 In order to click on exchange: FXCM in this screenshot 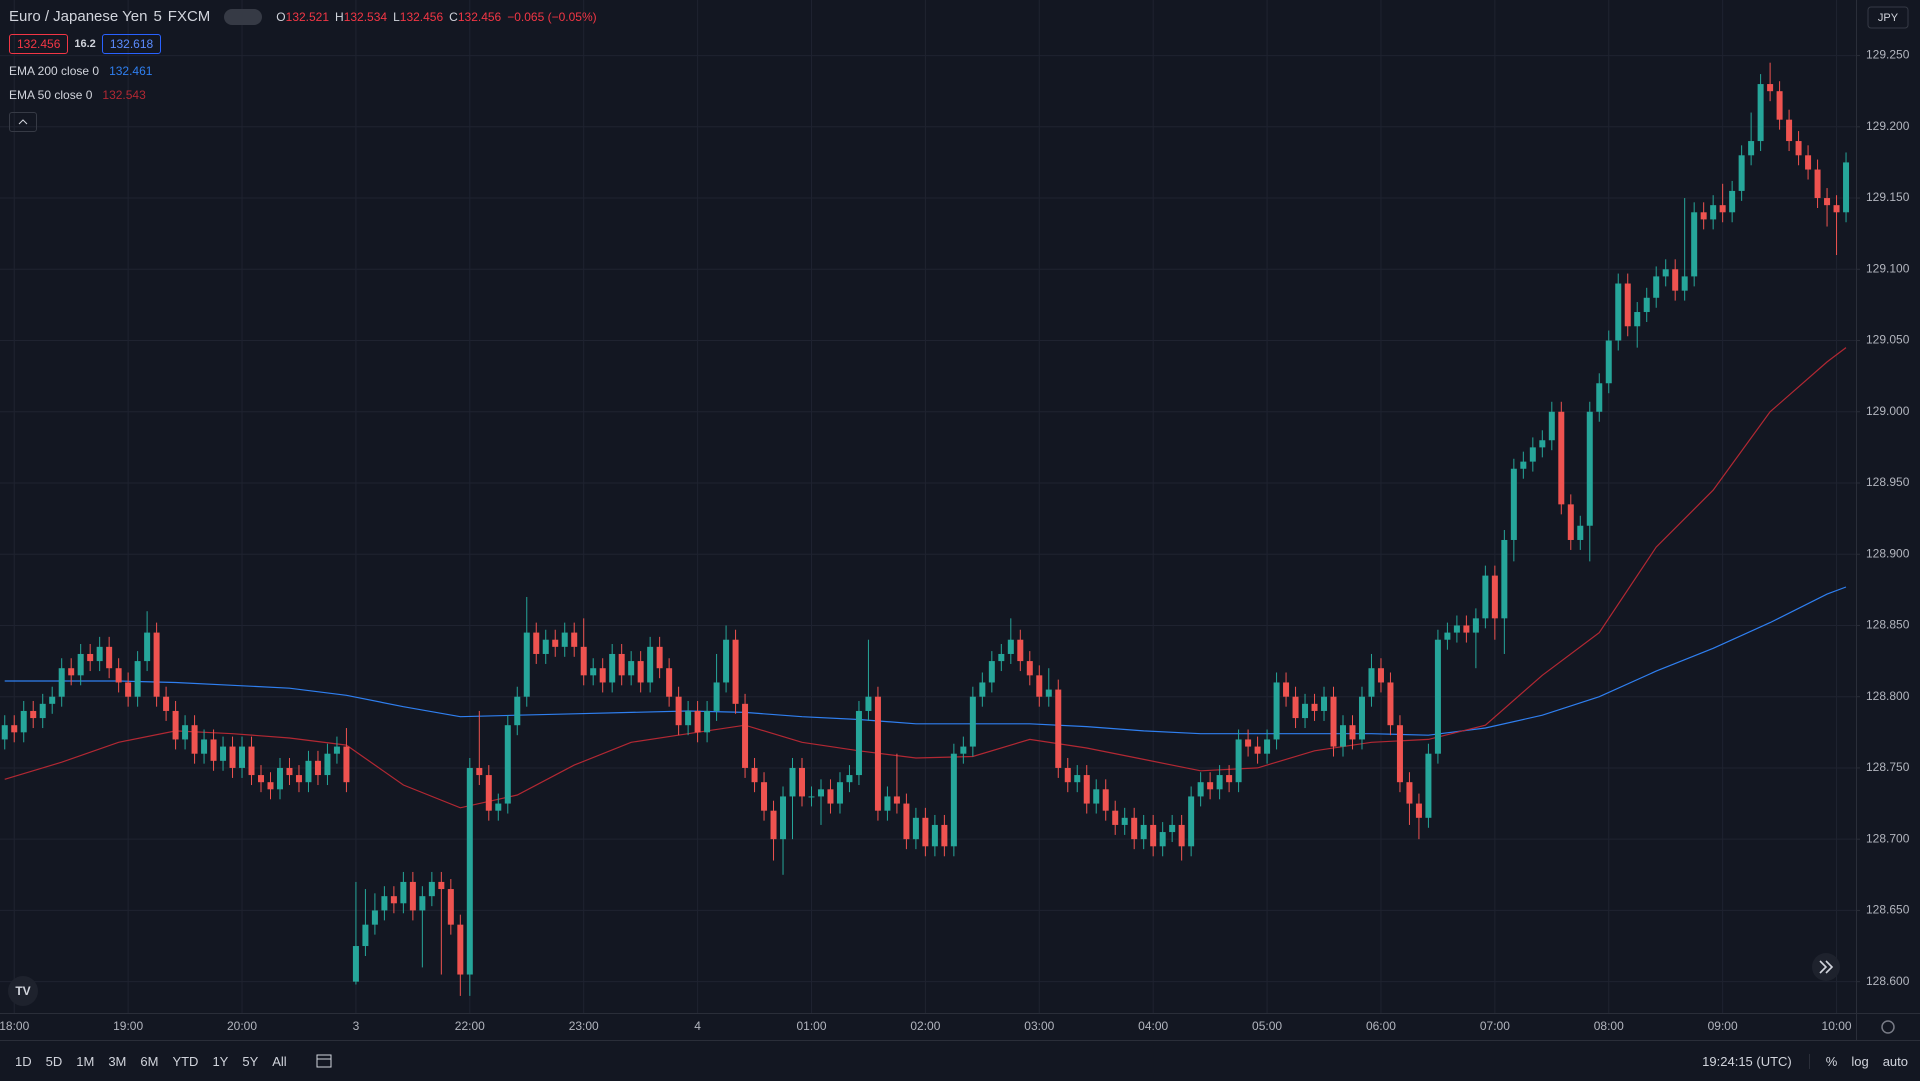, I will do `click(189, 16)`.